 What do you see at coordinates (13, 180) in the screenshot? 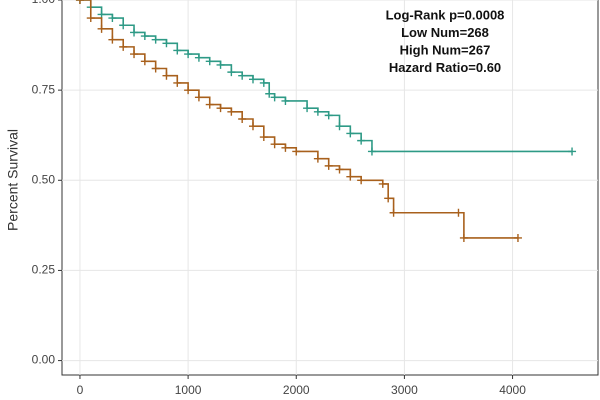
I see `y-axis-label: Percent Survival` at bounding box center [13, 180].